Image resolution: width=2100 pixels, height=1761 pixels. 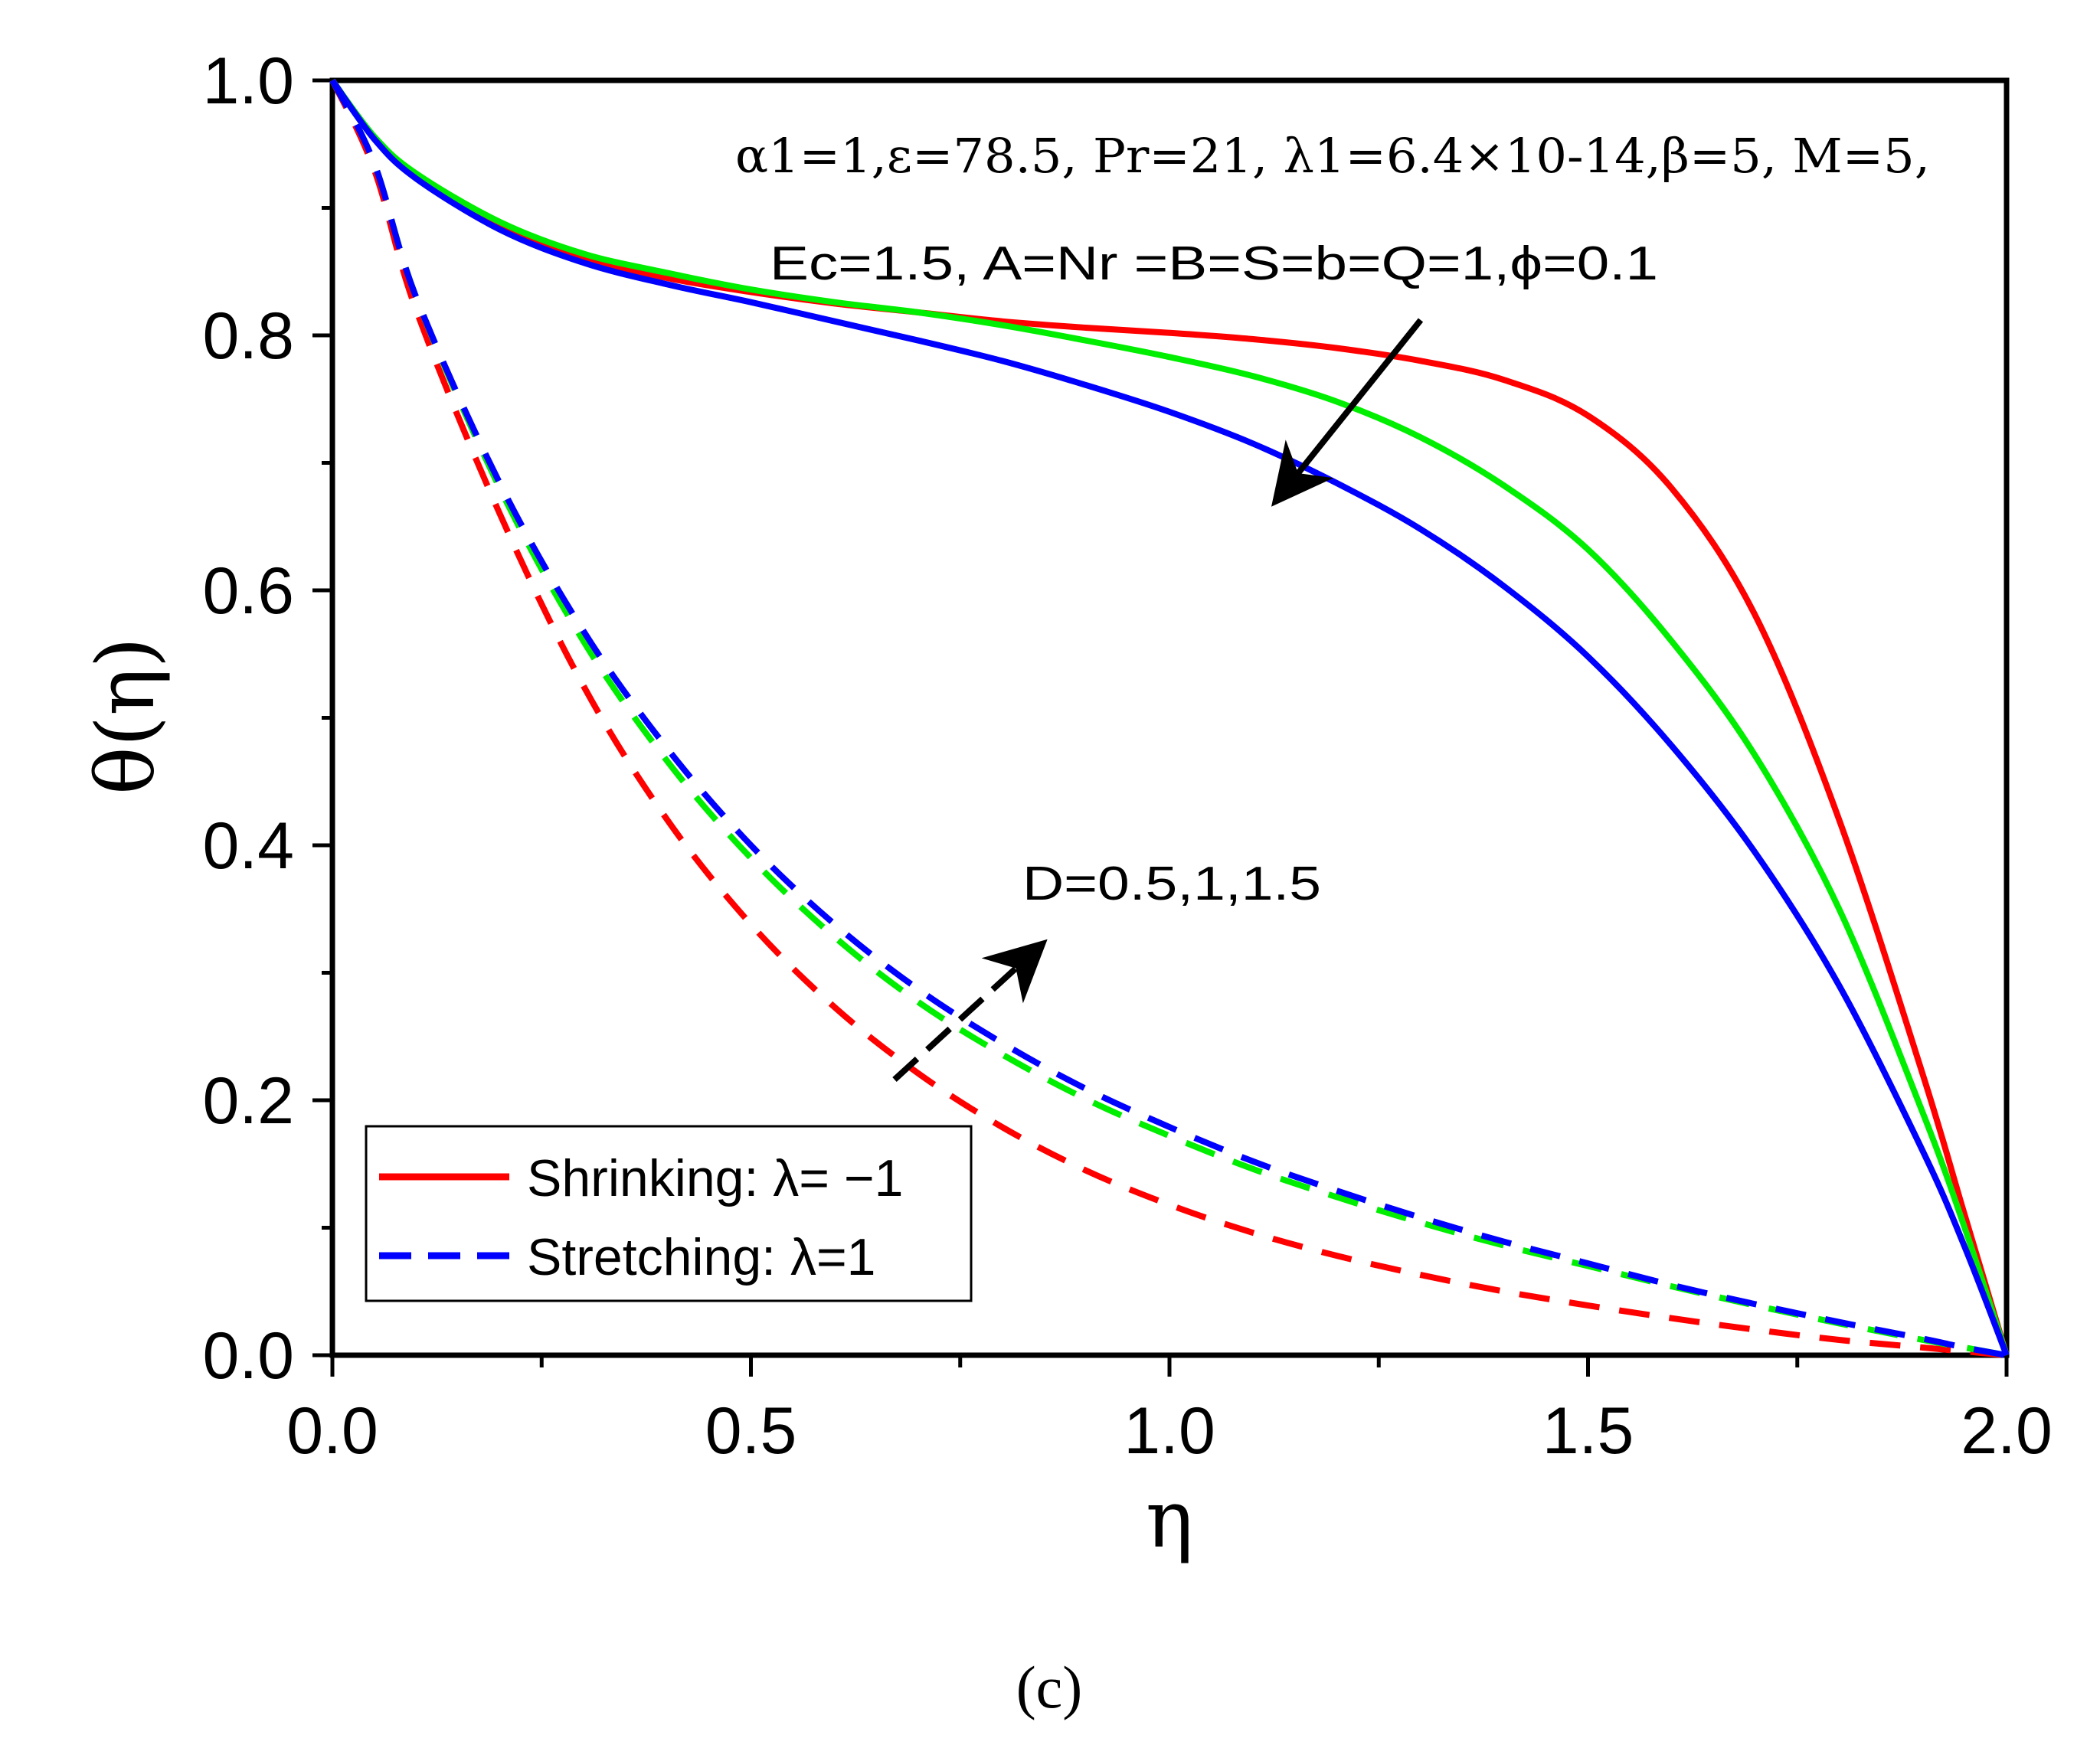 I want to click on x-axis-title: η, so click(x=1169, y=1519).